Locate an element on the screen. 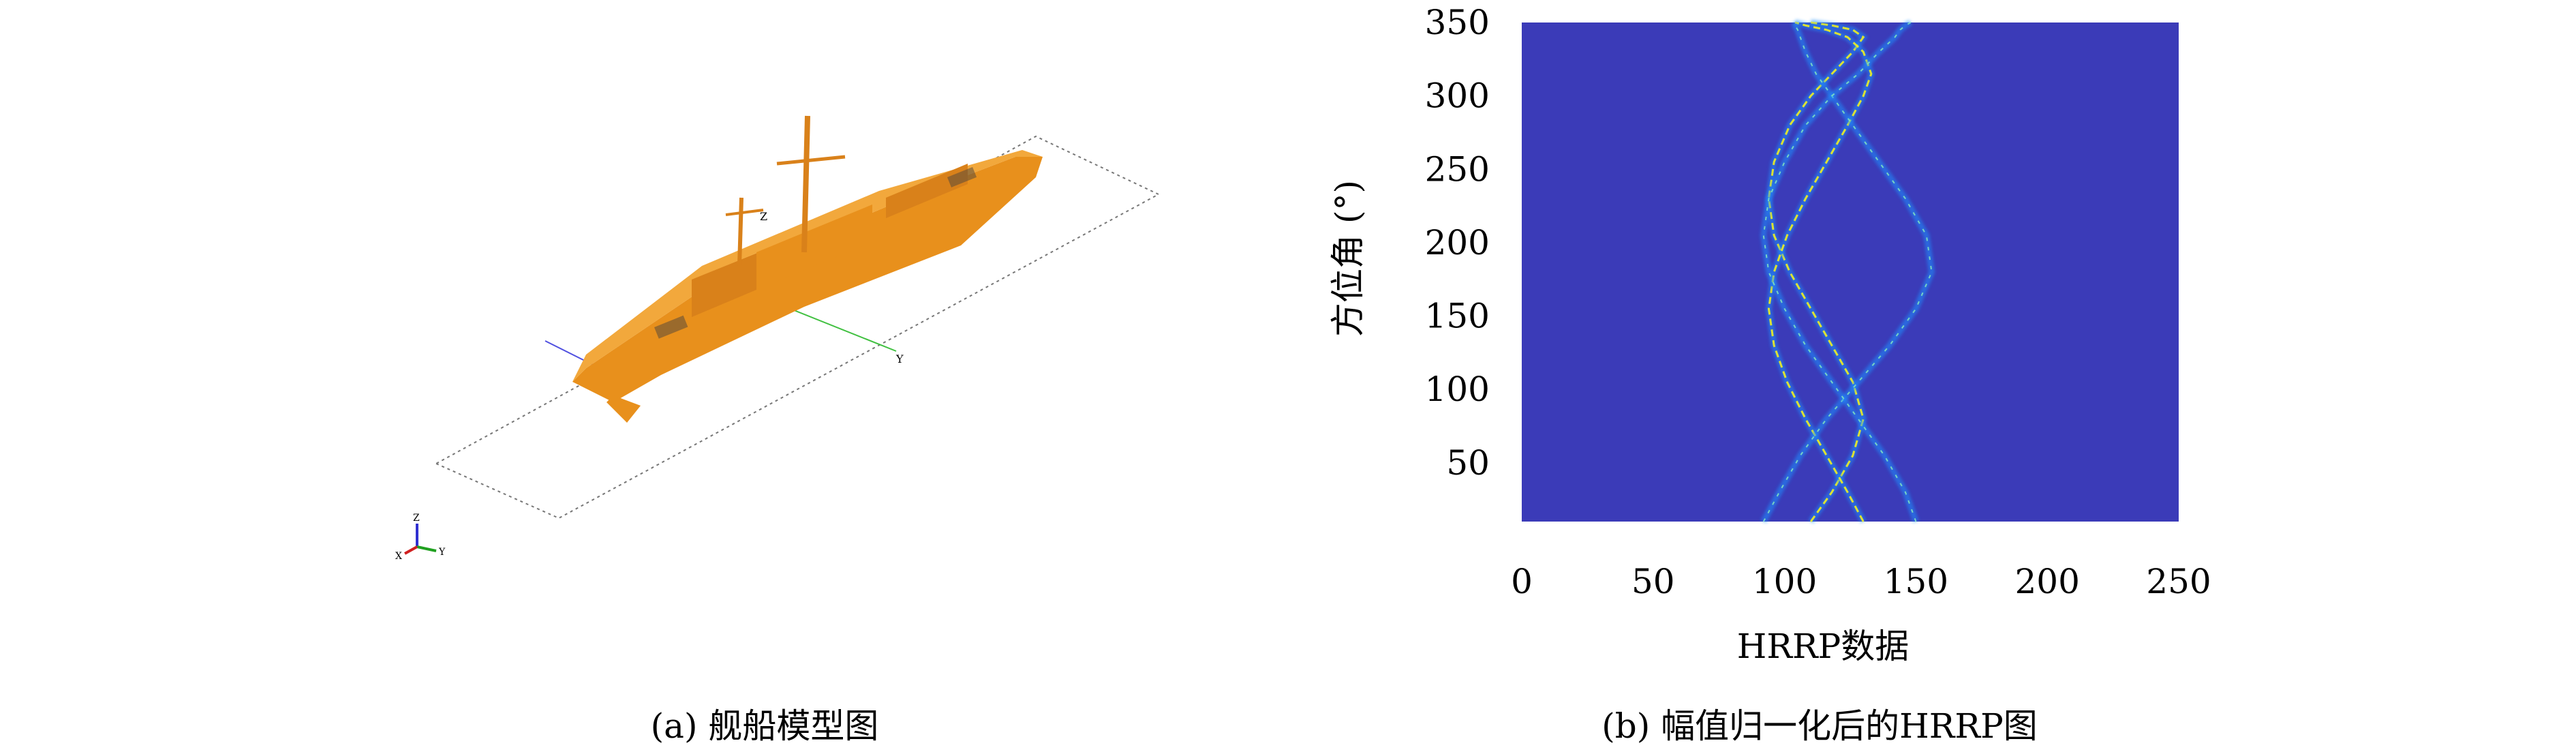 This screenshot has width=2576, height=752. y-tick-label: 100 is located at coordinates (1457, 390).